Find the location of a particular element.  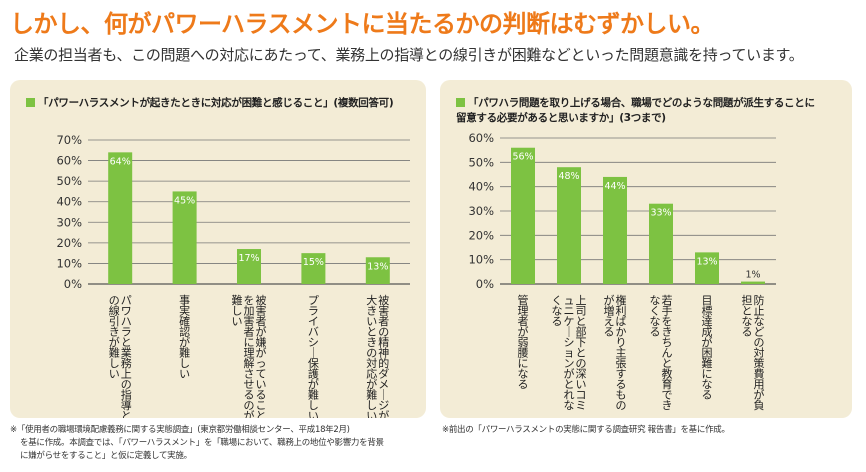

data-label: 64% is located at coordinates (120, 161).